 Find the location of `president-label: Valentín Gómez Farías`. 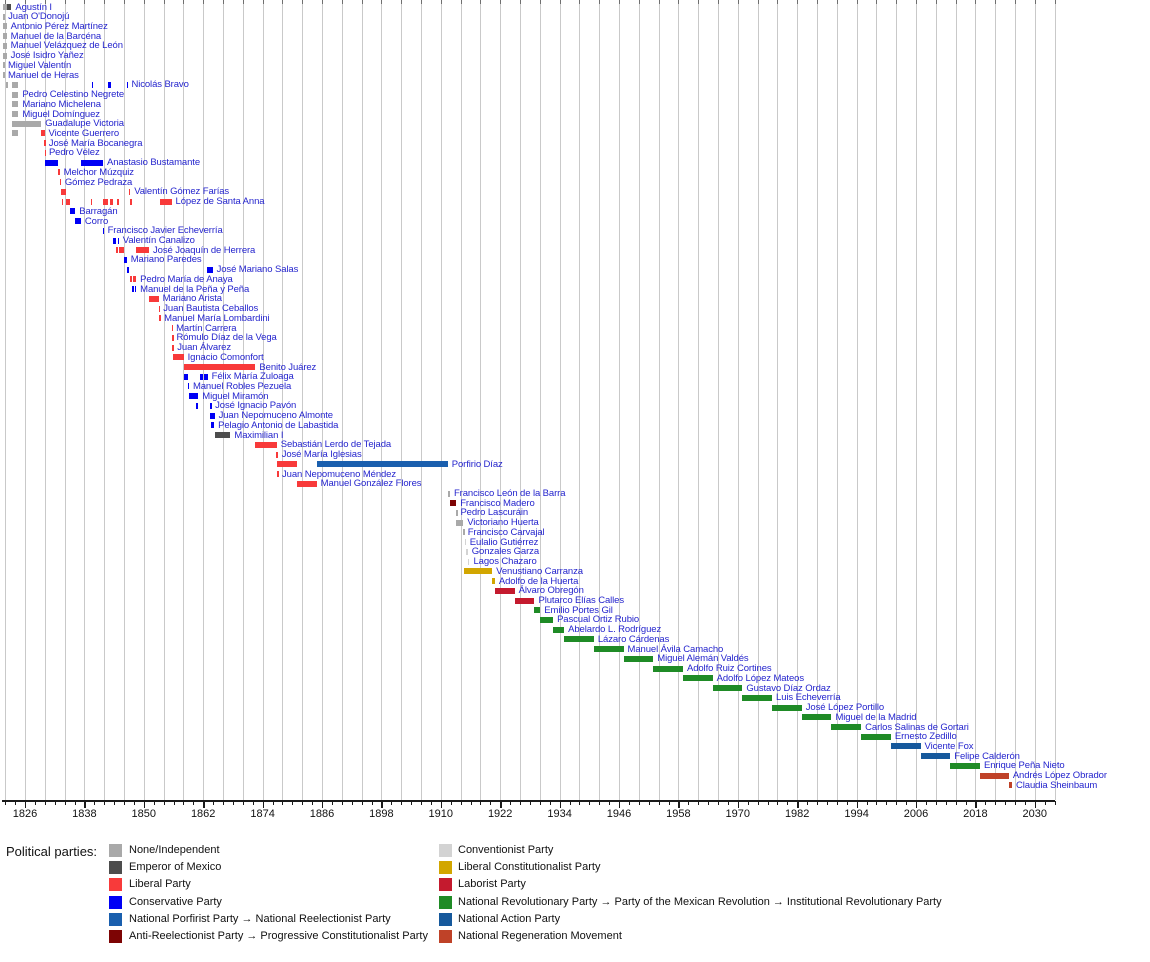

president-label: Valentín Gómez Farías is located at coordinates (182, 192).